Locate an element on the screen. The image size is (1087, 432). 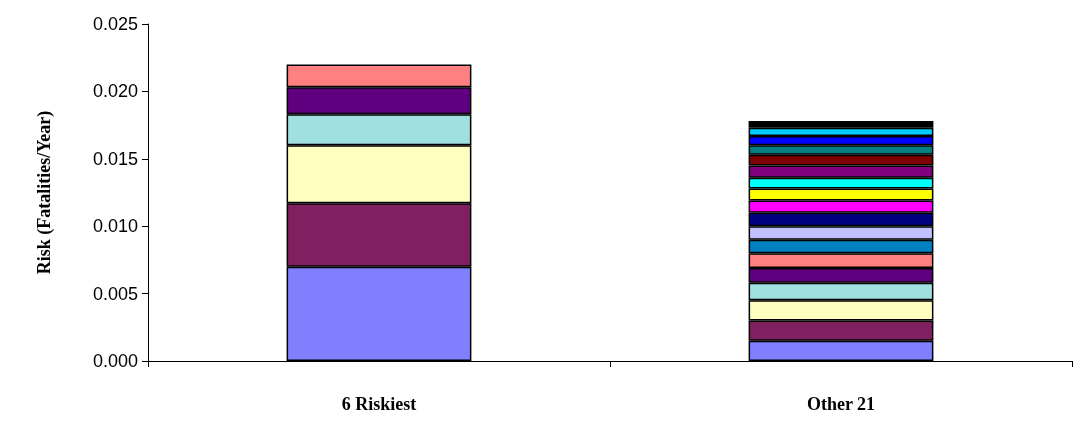
x-tick-label: 6 Riskiest is located at coordinates (379, 404).